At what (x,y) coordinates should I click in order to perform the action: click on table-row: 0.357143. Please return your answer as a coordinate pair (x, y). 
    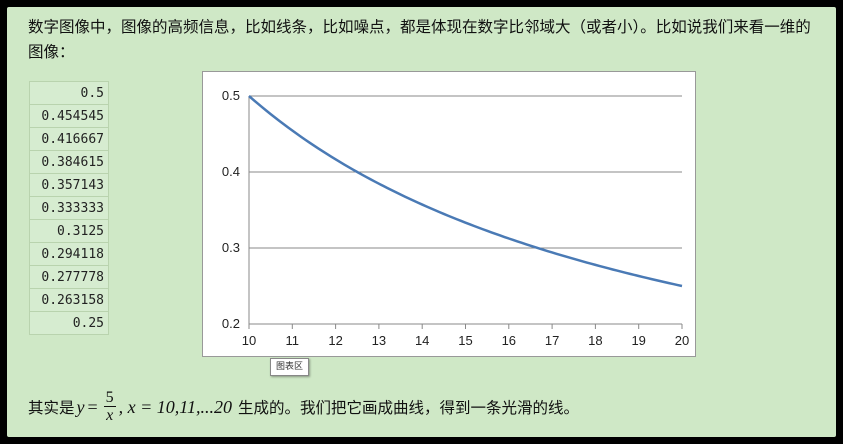
    Looking at the image, I should click on (69, 185).